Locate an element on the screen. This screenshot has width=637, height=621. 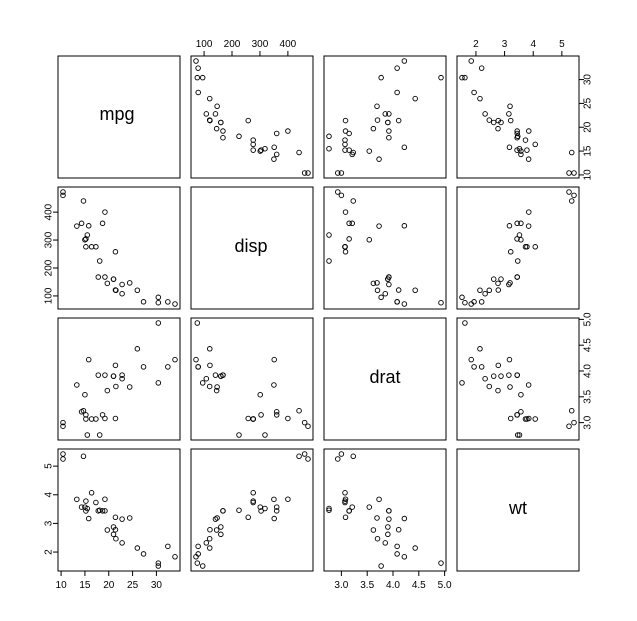
x-tick-label-disp: 100 is located at coordinates (204, 44).